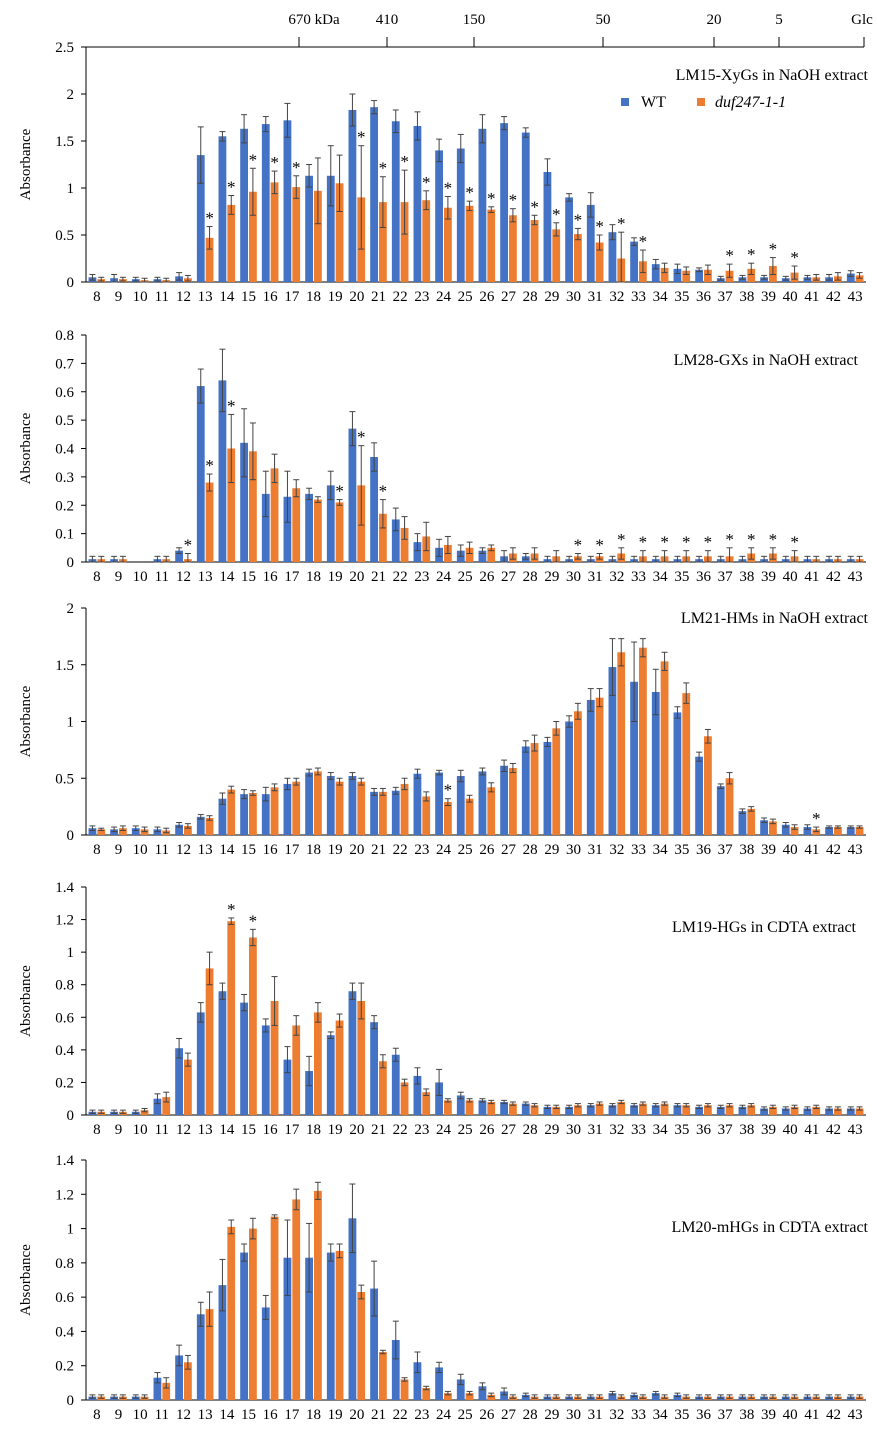  What do you see at coordinates (183, 1130) in the screenshot?
I see `x-tick-label: 12` at bounding box center [183, 1130].